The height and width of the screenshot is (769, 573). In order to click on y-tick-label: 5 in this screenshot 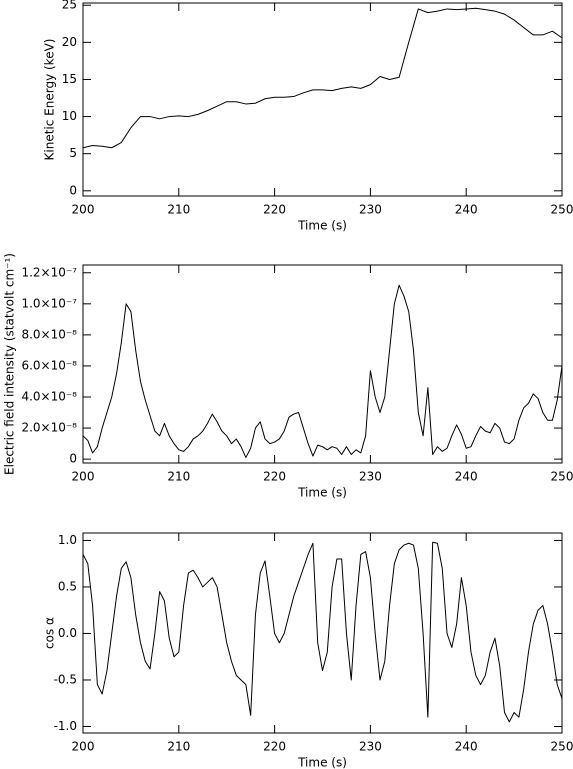, I will do `click(73, 153)`.